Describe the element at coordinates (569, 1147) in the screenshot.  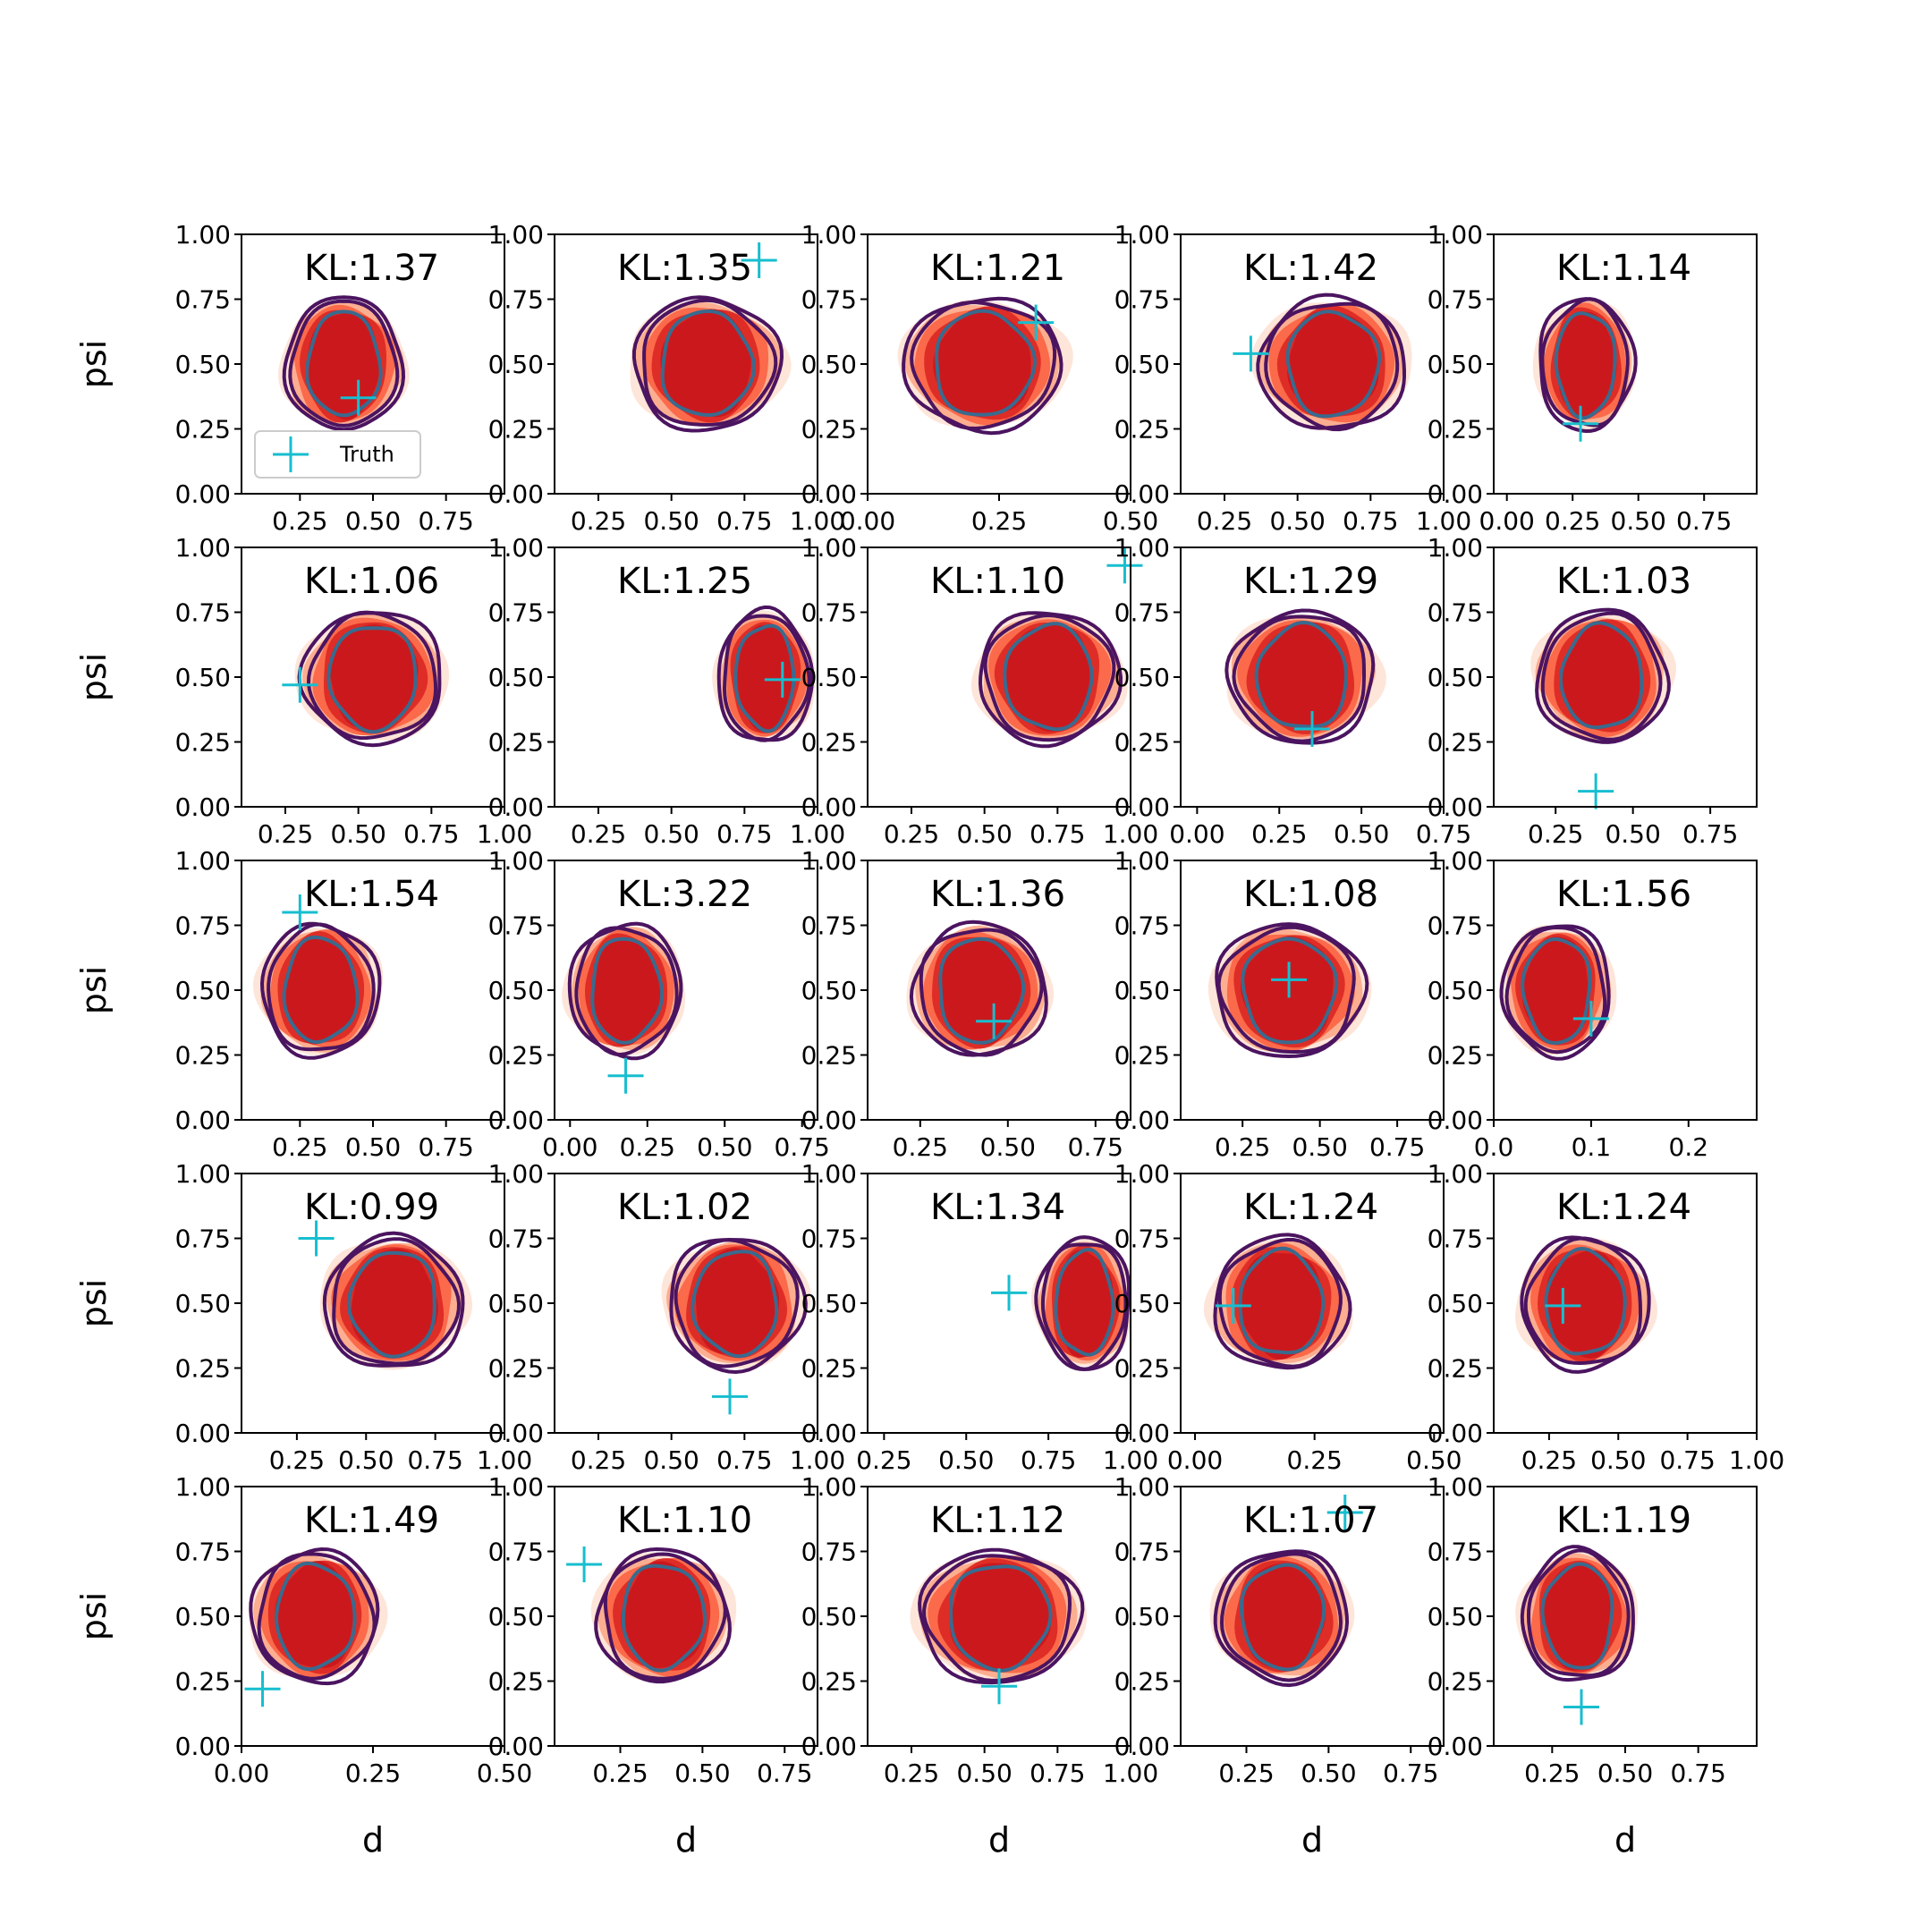
I see `x-tick-label: 0.00` at that location.